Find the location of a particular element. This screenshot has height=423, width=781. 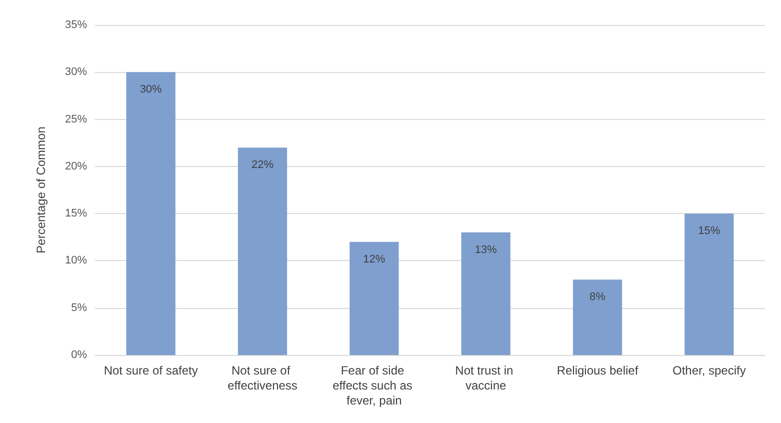

x-tick-label: Not sure of effectiveness is located at coordinates (263, 378).